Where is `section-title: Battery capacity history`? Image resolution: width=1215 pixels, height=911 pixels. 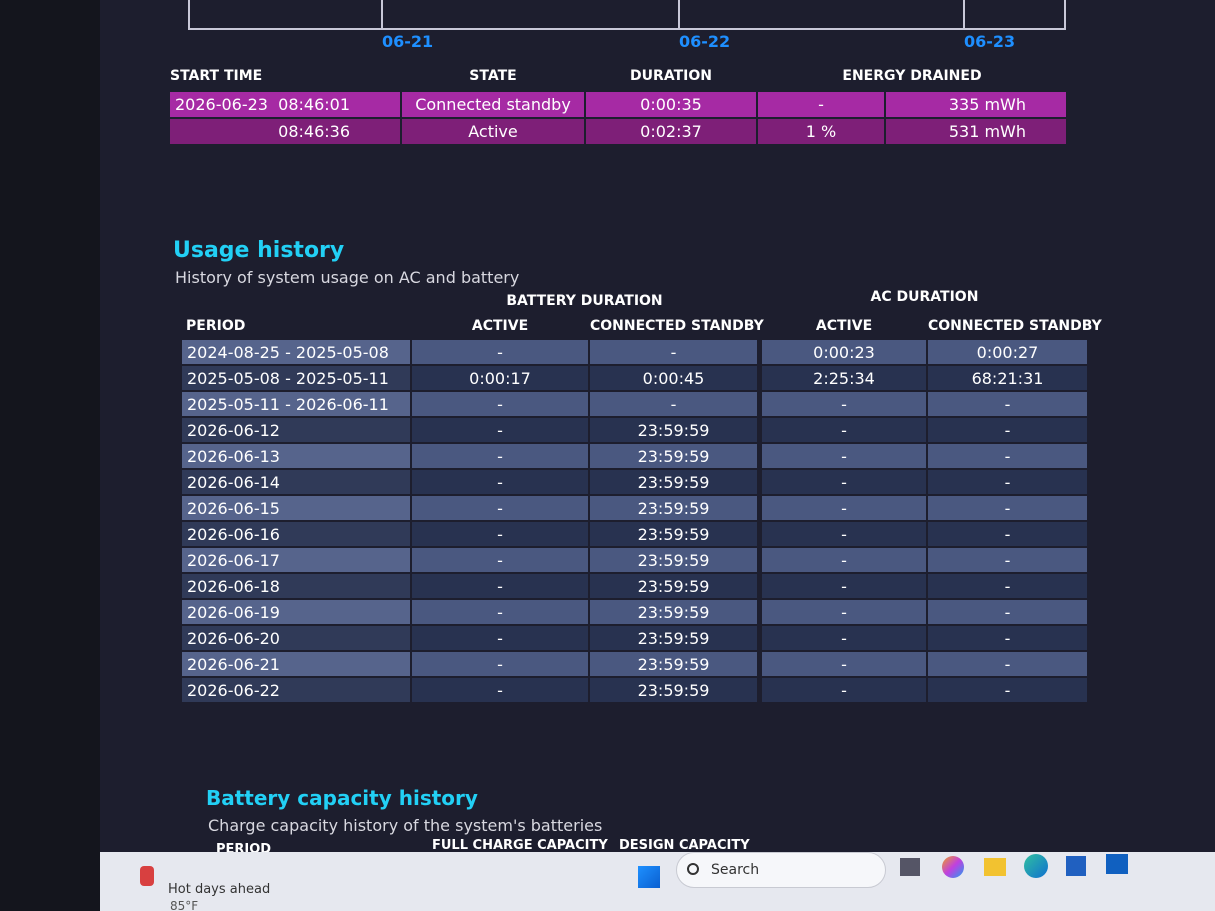
section-title: Battery capacity history is located at coordinates (342, 798).